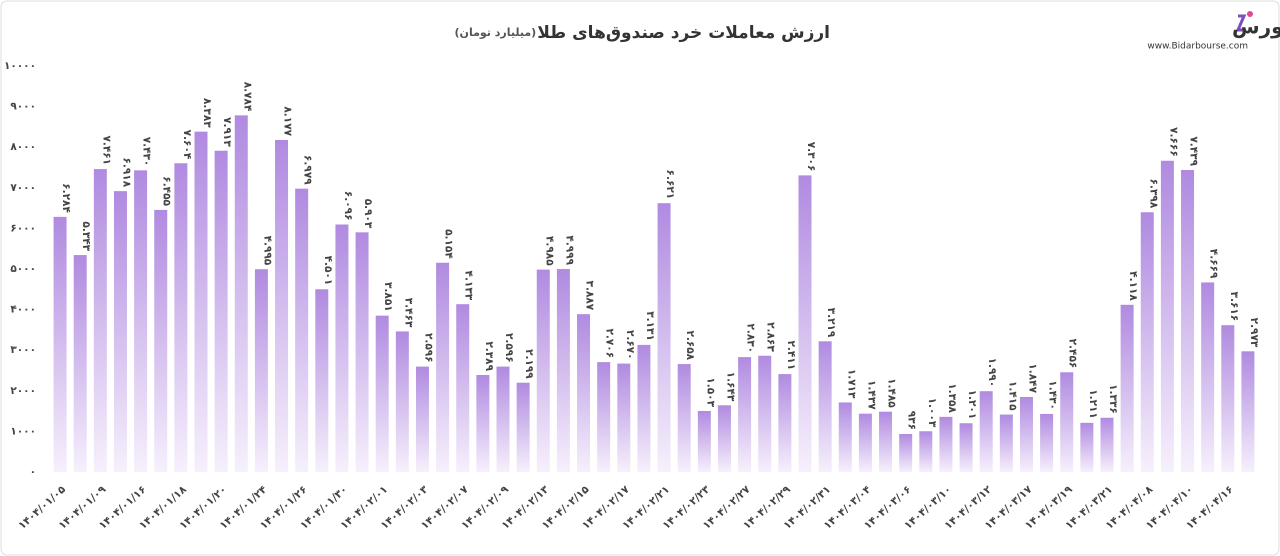  What do you see at coordinates (247, 97) in the screenshot?
I see `value-label: ۸.۷۸۴` at bounding box center [247, 97].